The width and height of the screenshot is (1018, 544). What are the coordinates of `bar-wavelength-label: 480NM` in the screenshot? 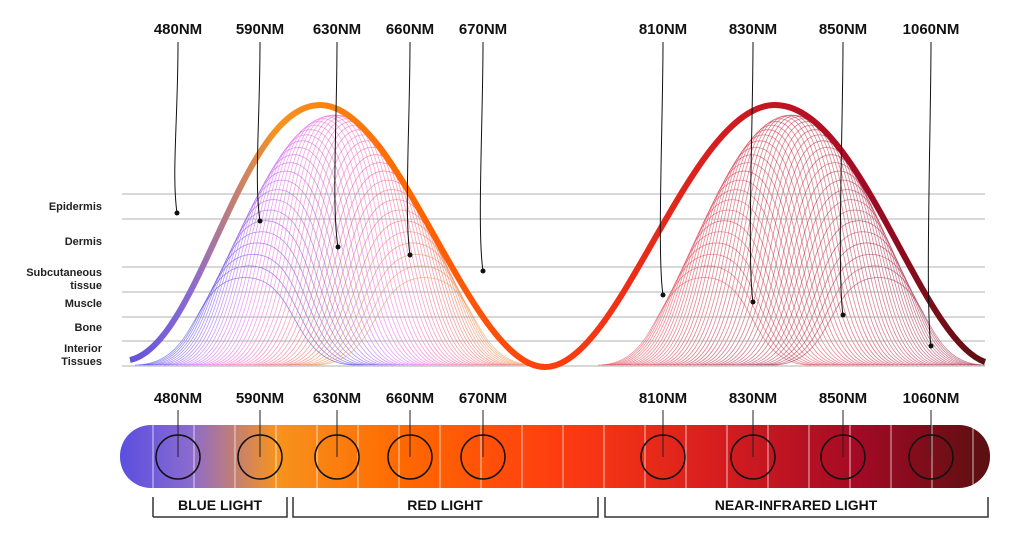 It's located at (178, 398).